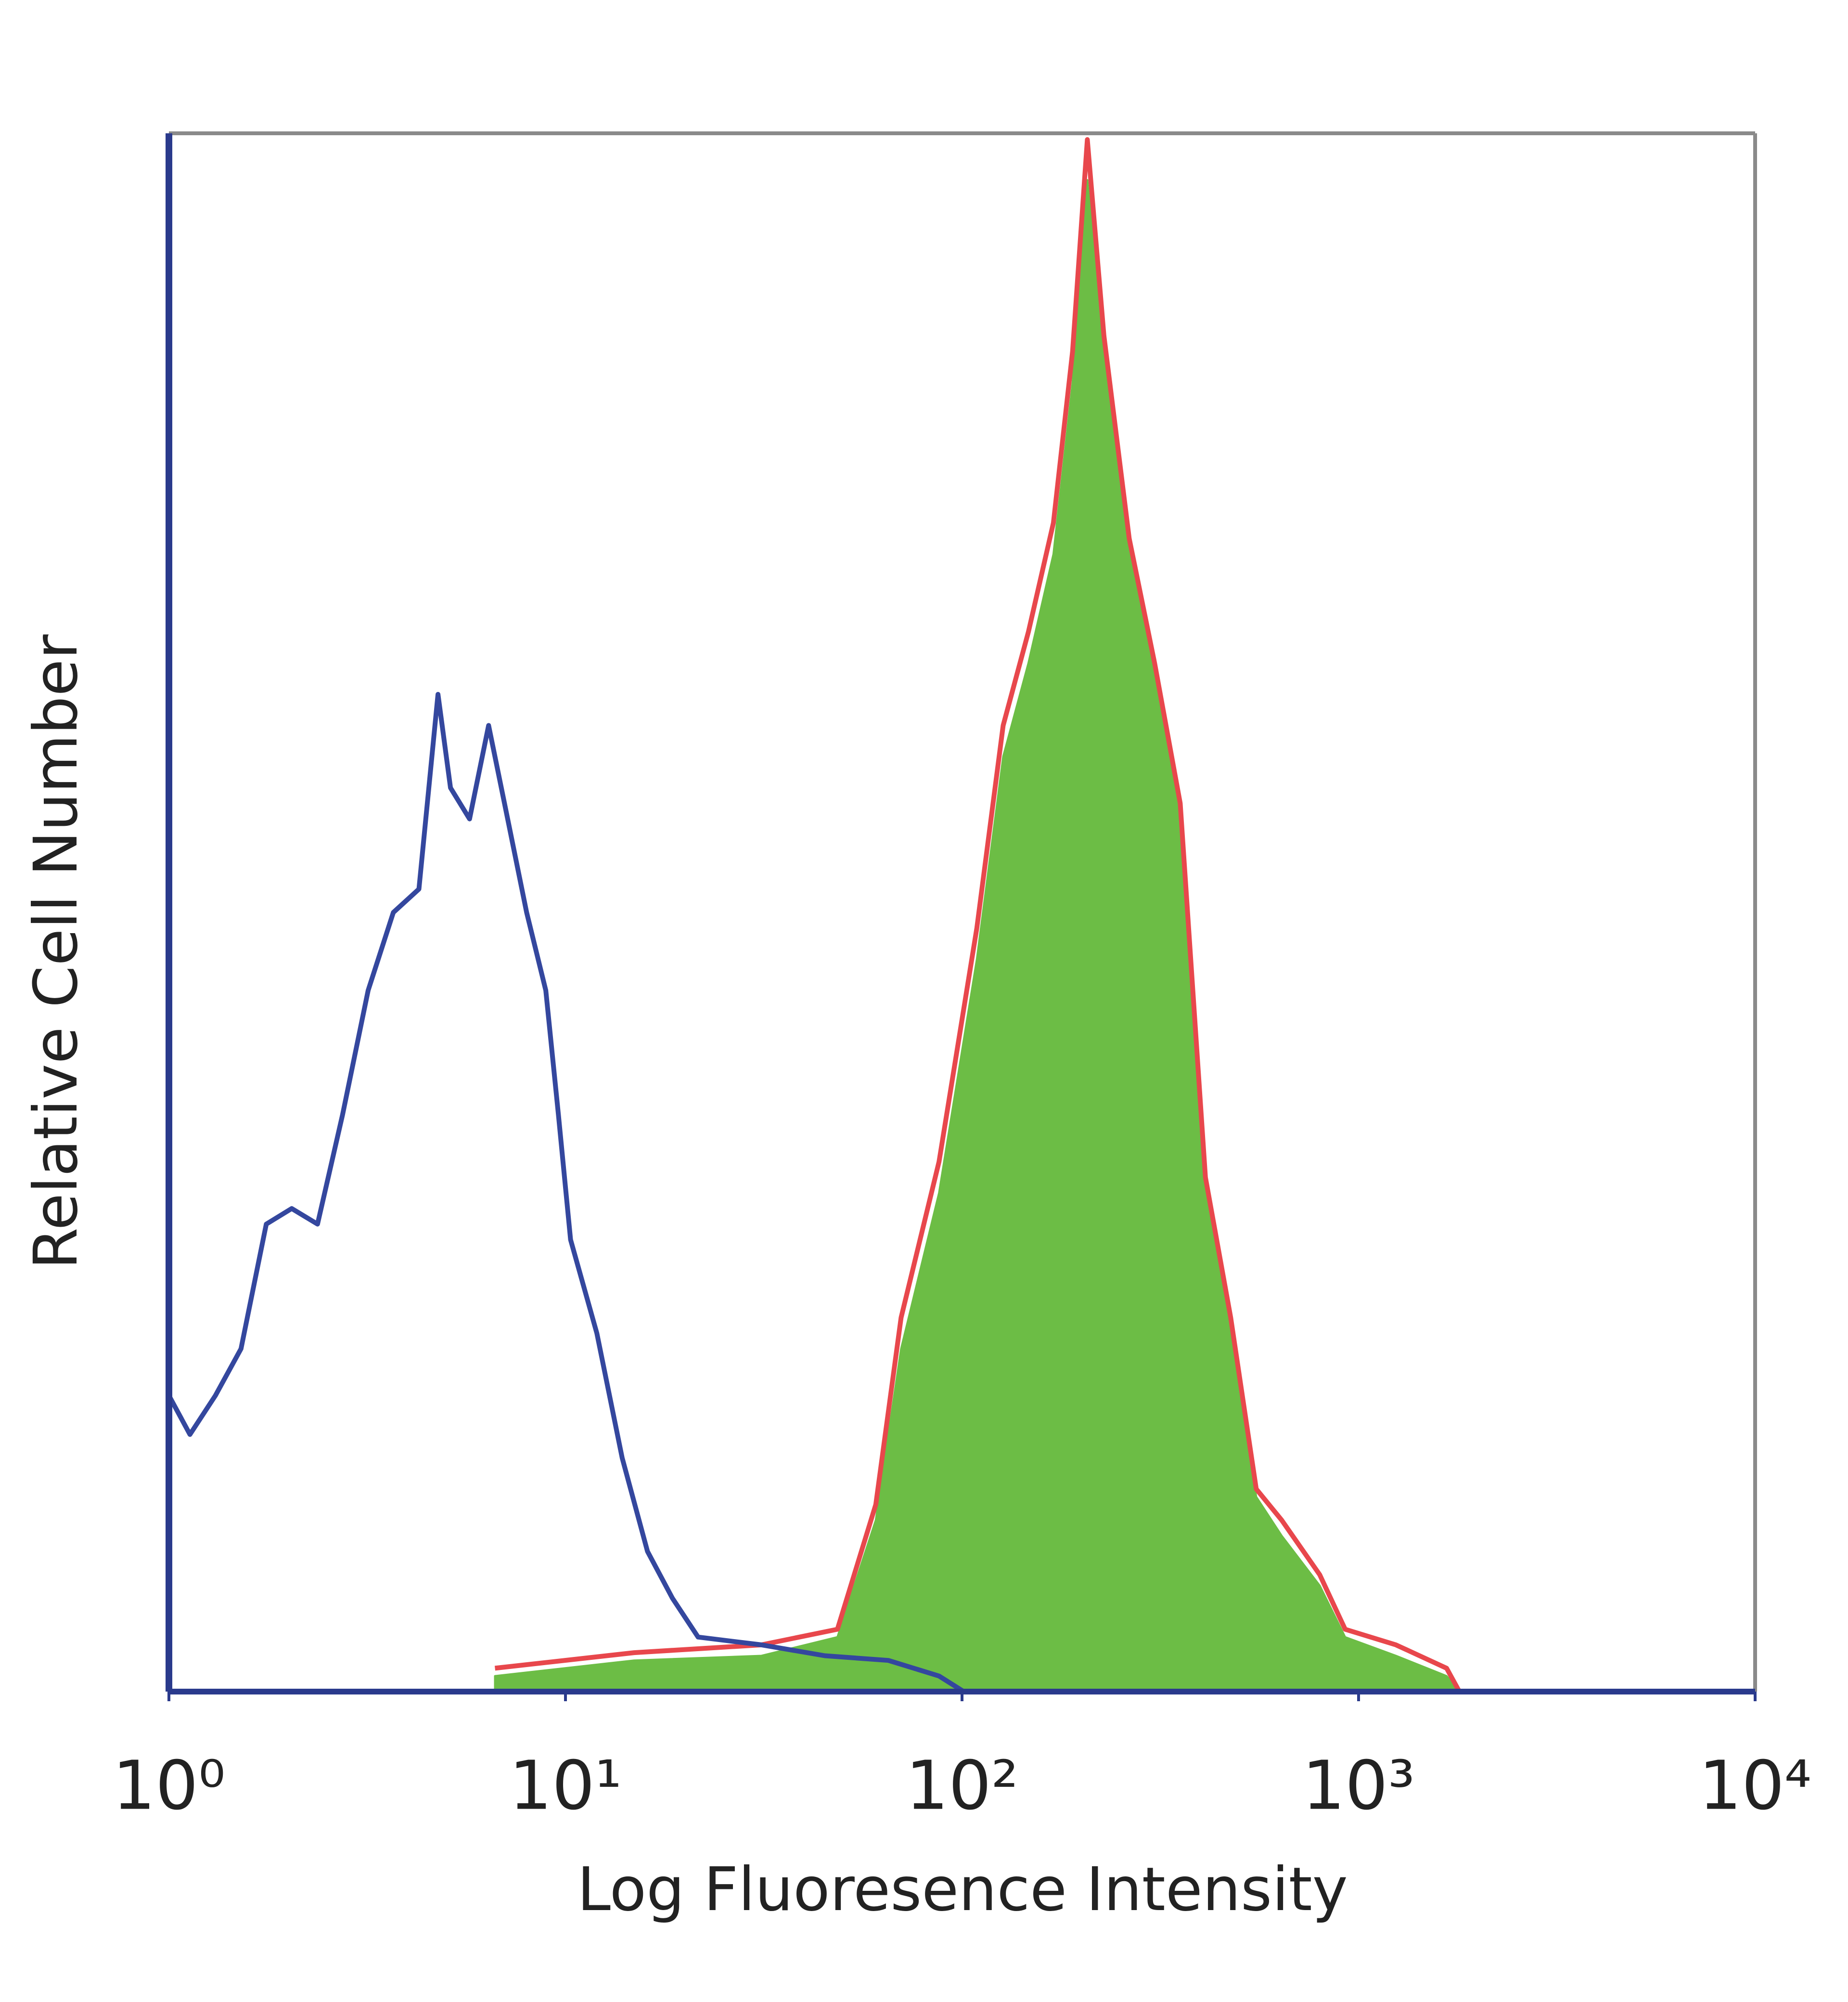 This screenshot has width=1848, height=2002. What do you see at coordinates (962, 1786) in the screenshot?
I see `x-tick-label: 10²` at bounding box center [962, 1786].